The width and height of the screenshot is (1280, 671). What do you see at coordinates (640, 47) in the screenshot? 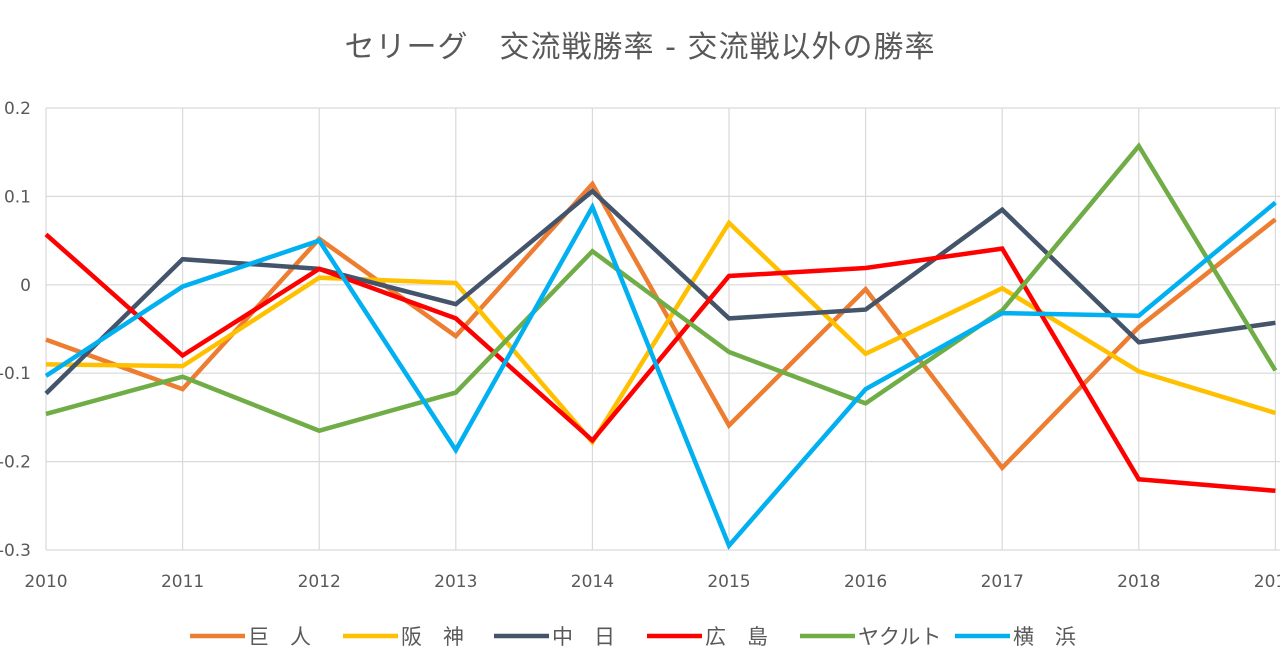
I see `chart-title: セリーグ 交流戦勝率 - 交流戦以外の勝率` at bounding box center [640, 47].